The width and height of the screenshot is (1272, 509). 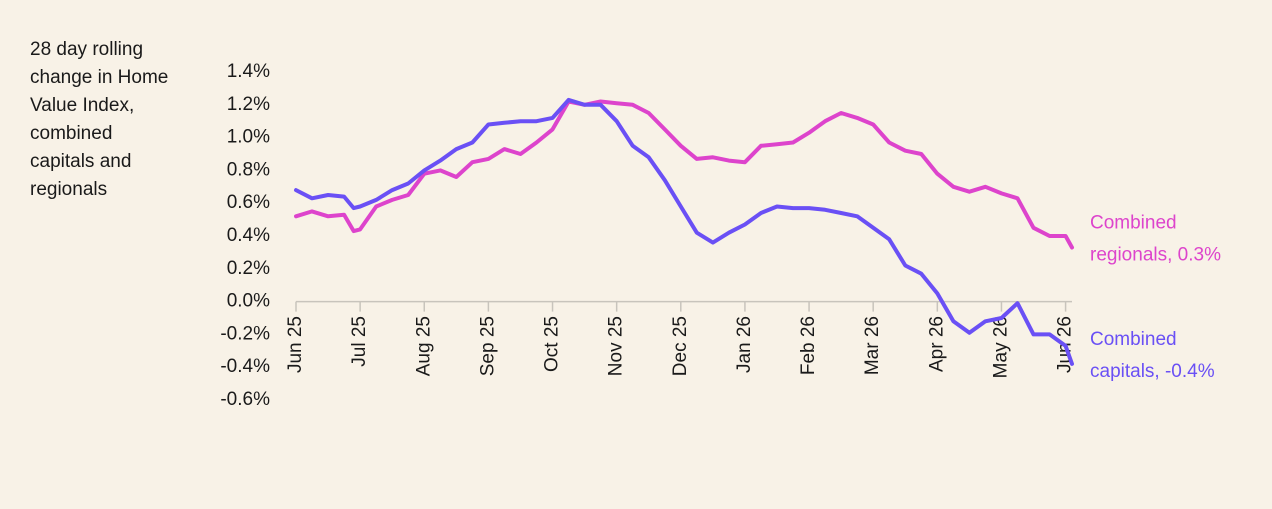 What do you see at coordinates (295, 344) in the screenshot?
I see `x-tick-label: Jun 25` at bounding box center [295, 344].